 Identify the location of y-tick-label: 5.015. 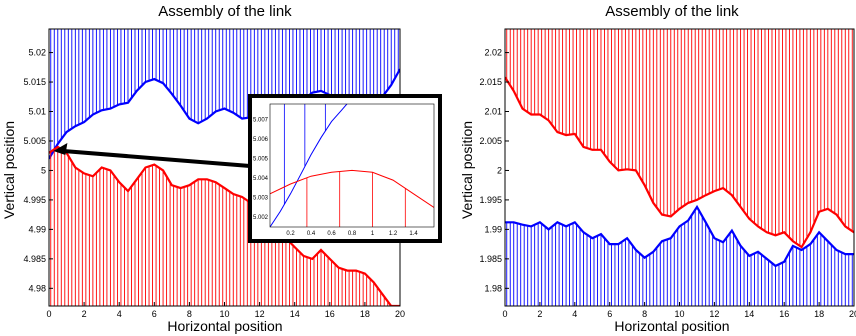
(34, 82).